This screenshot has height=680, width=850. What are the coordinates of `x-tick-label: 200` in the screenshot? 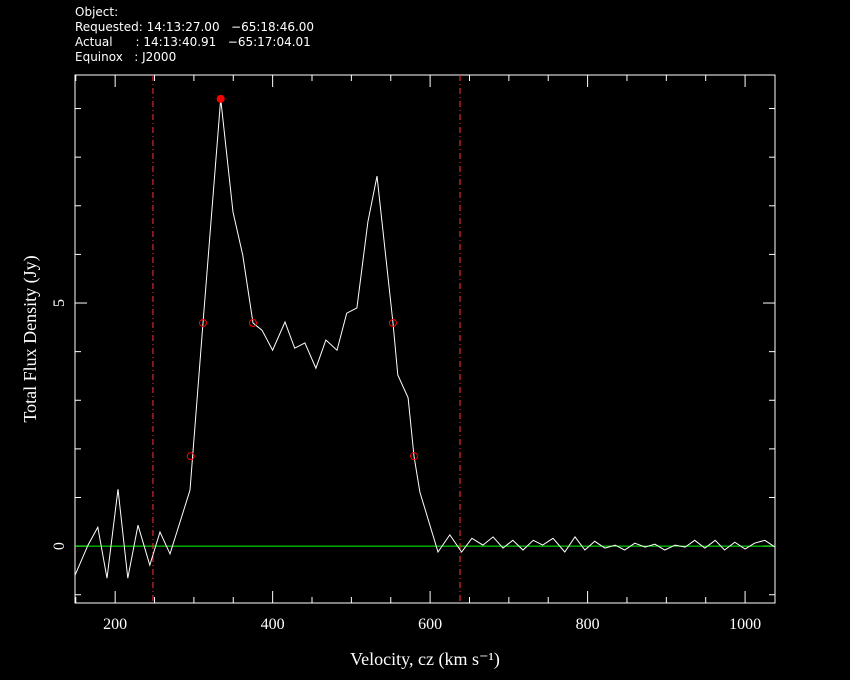 It's located at (115, 624).